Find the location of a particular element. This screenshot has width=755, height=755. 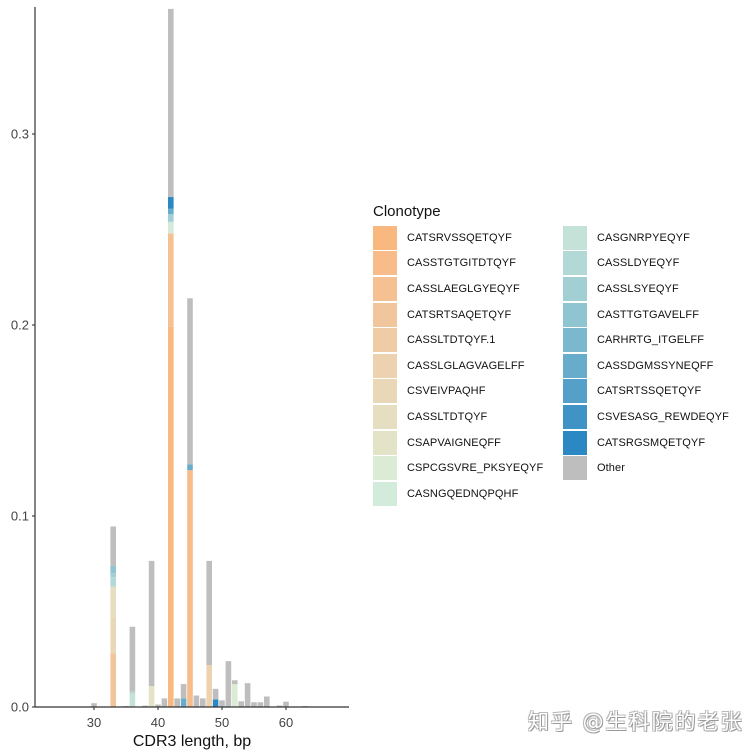

legend-label: CSVEIVPAQHF is located at coordinates (446, 391).